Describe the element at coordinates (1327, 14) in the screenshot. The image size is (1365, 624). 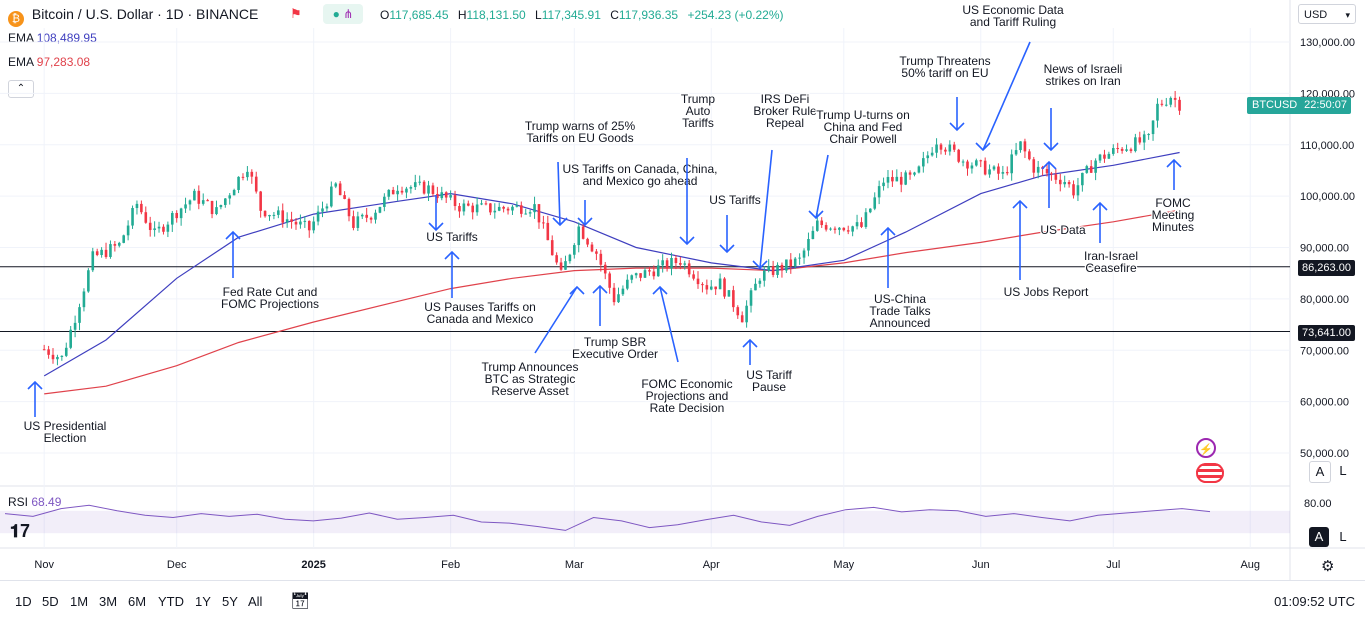
I see `currency-selector: USD ▾` at that location.